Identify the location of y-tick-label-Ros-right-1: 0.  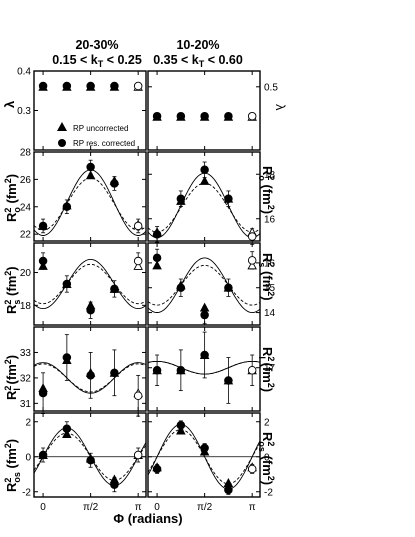
(267, 457).